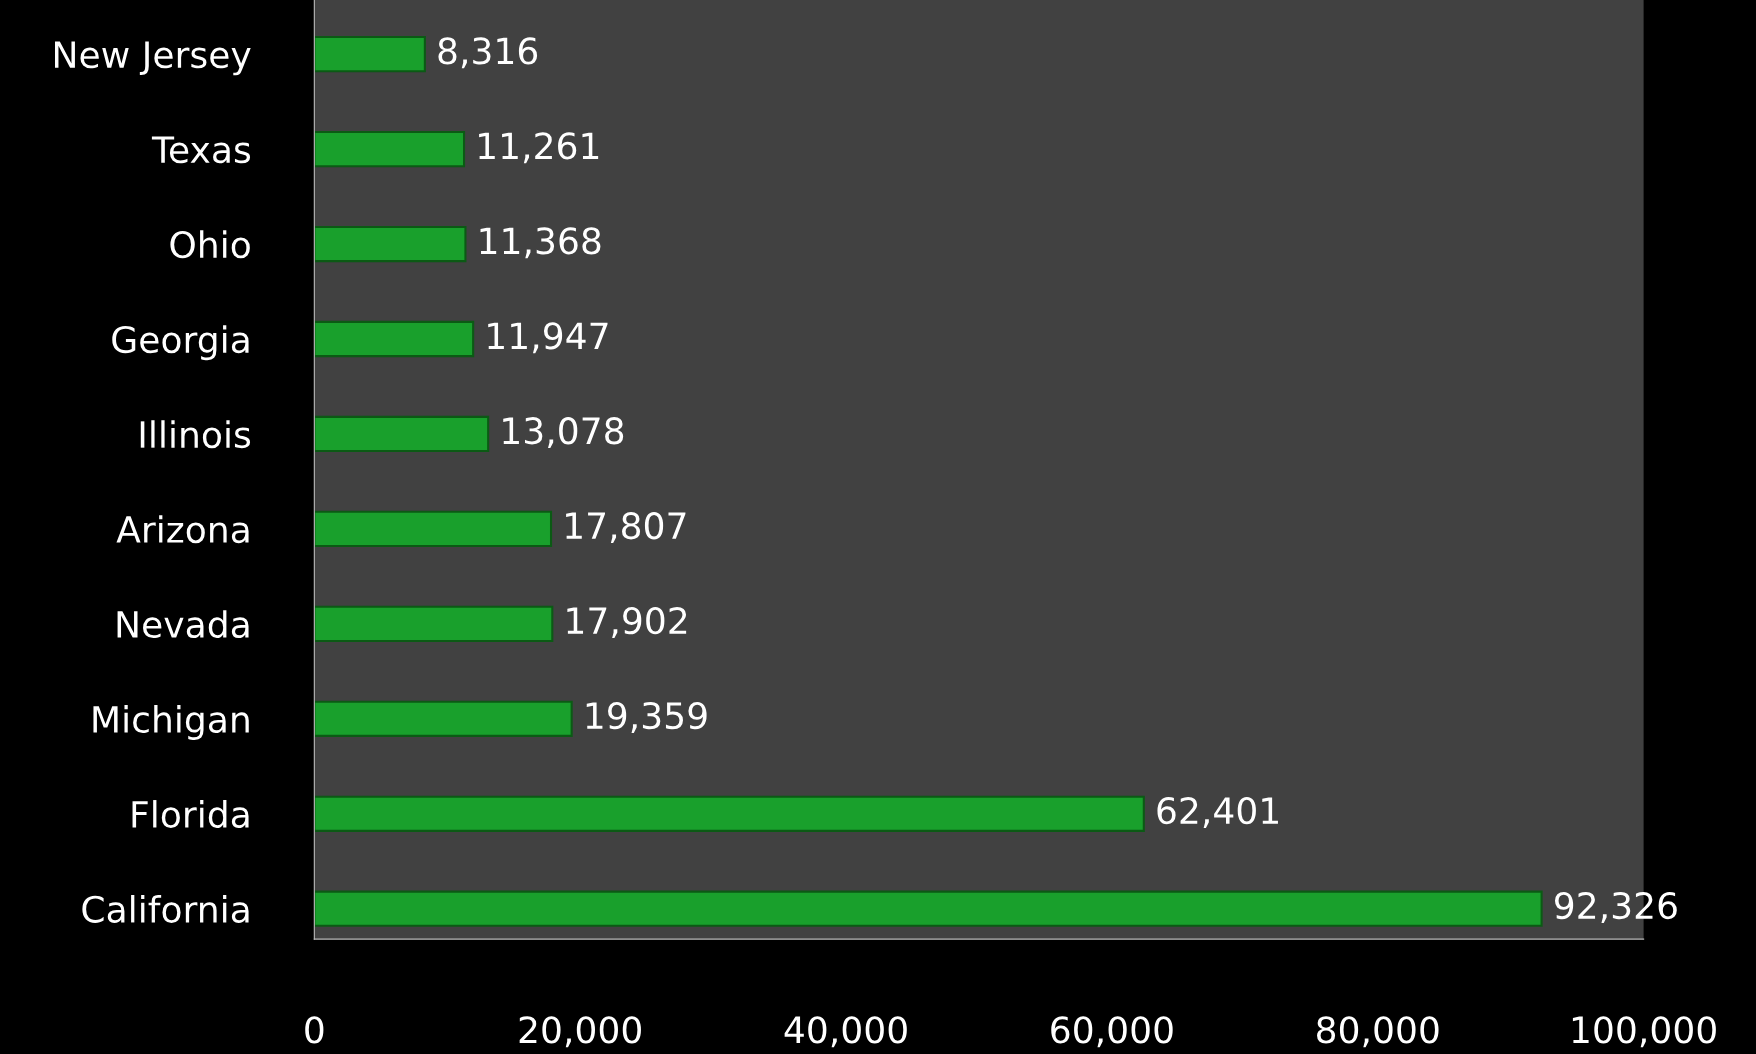 This screenshot has height=1054, width=1756. I want to click on x-tick-label: 40,000, so click(845, 1032).